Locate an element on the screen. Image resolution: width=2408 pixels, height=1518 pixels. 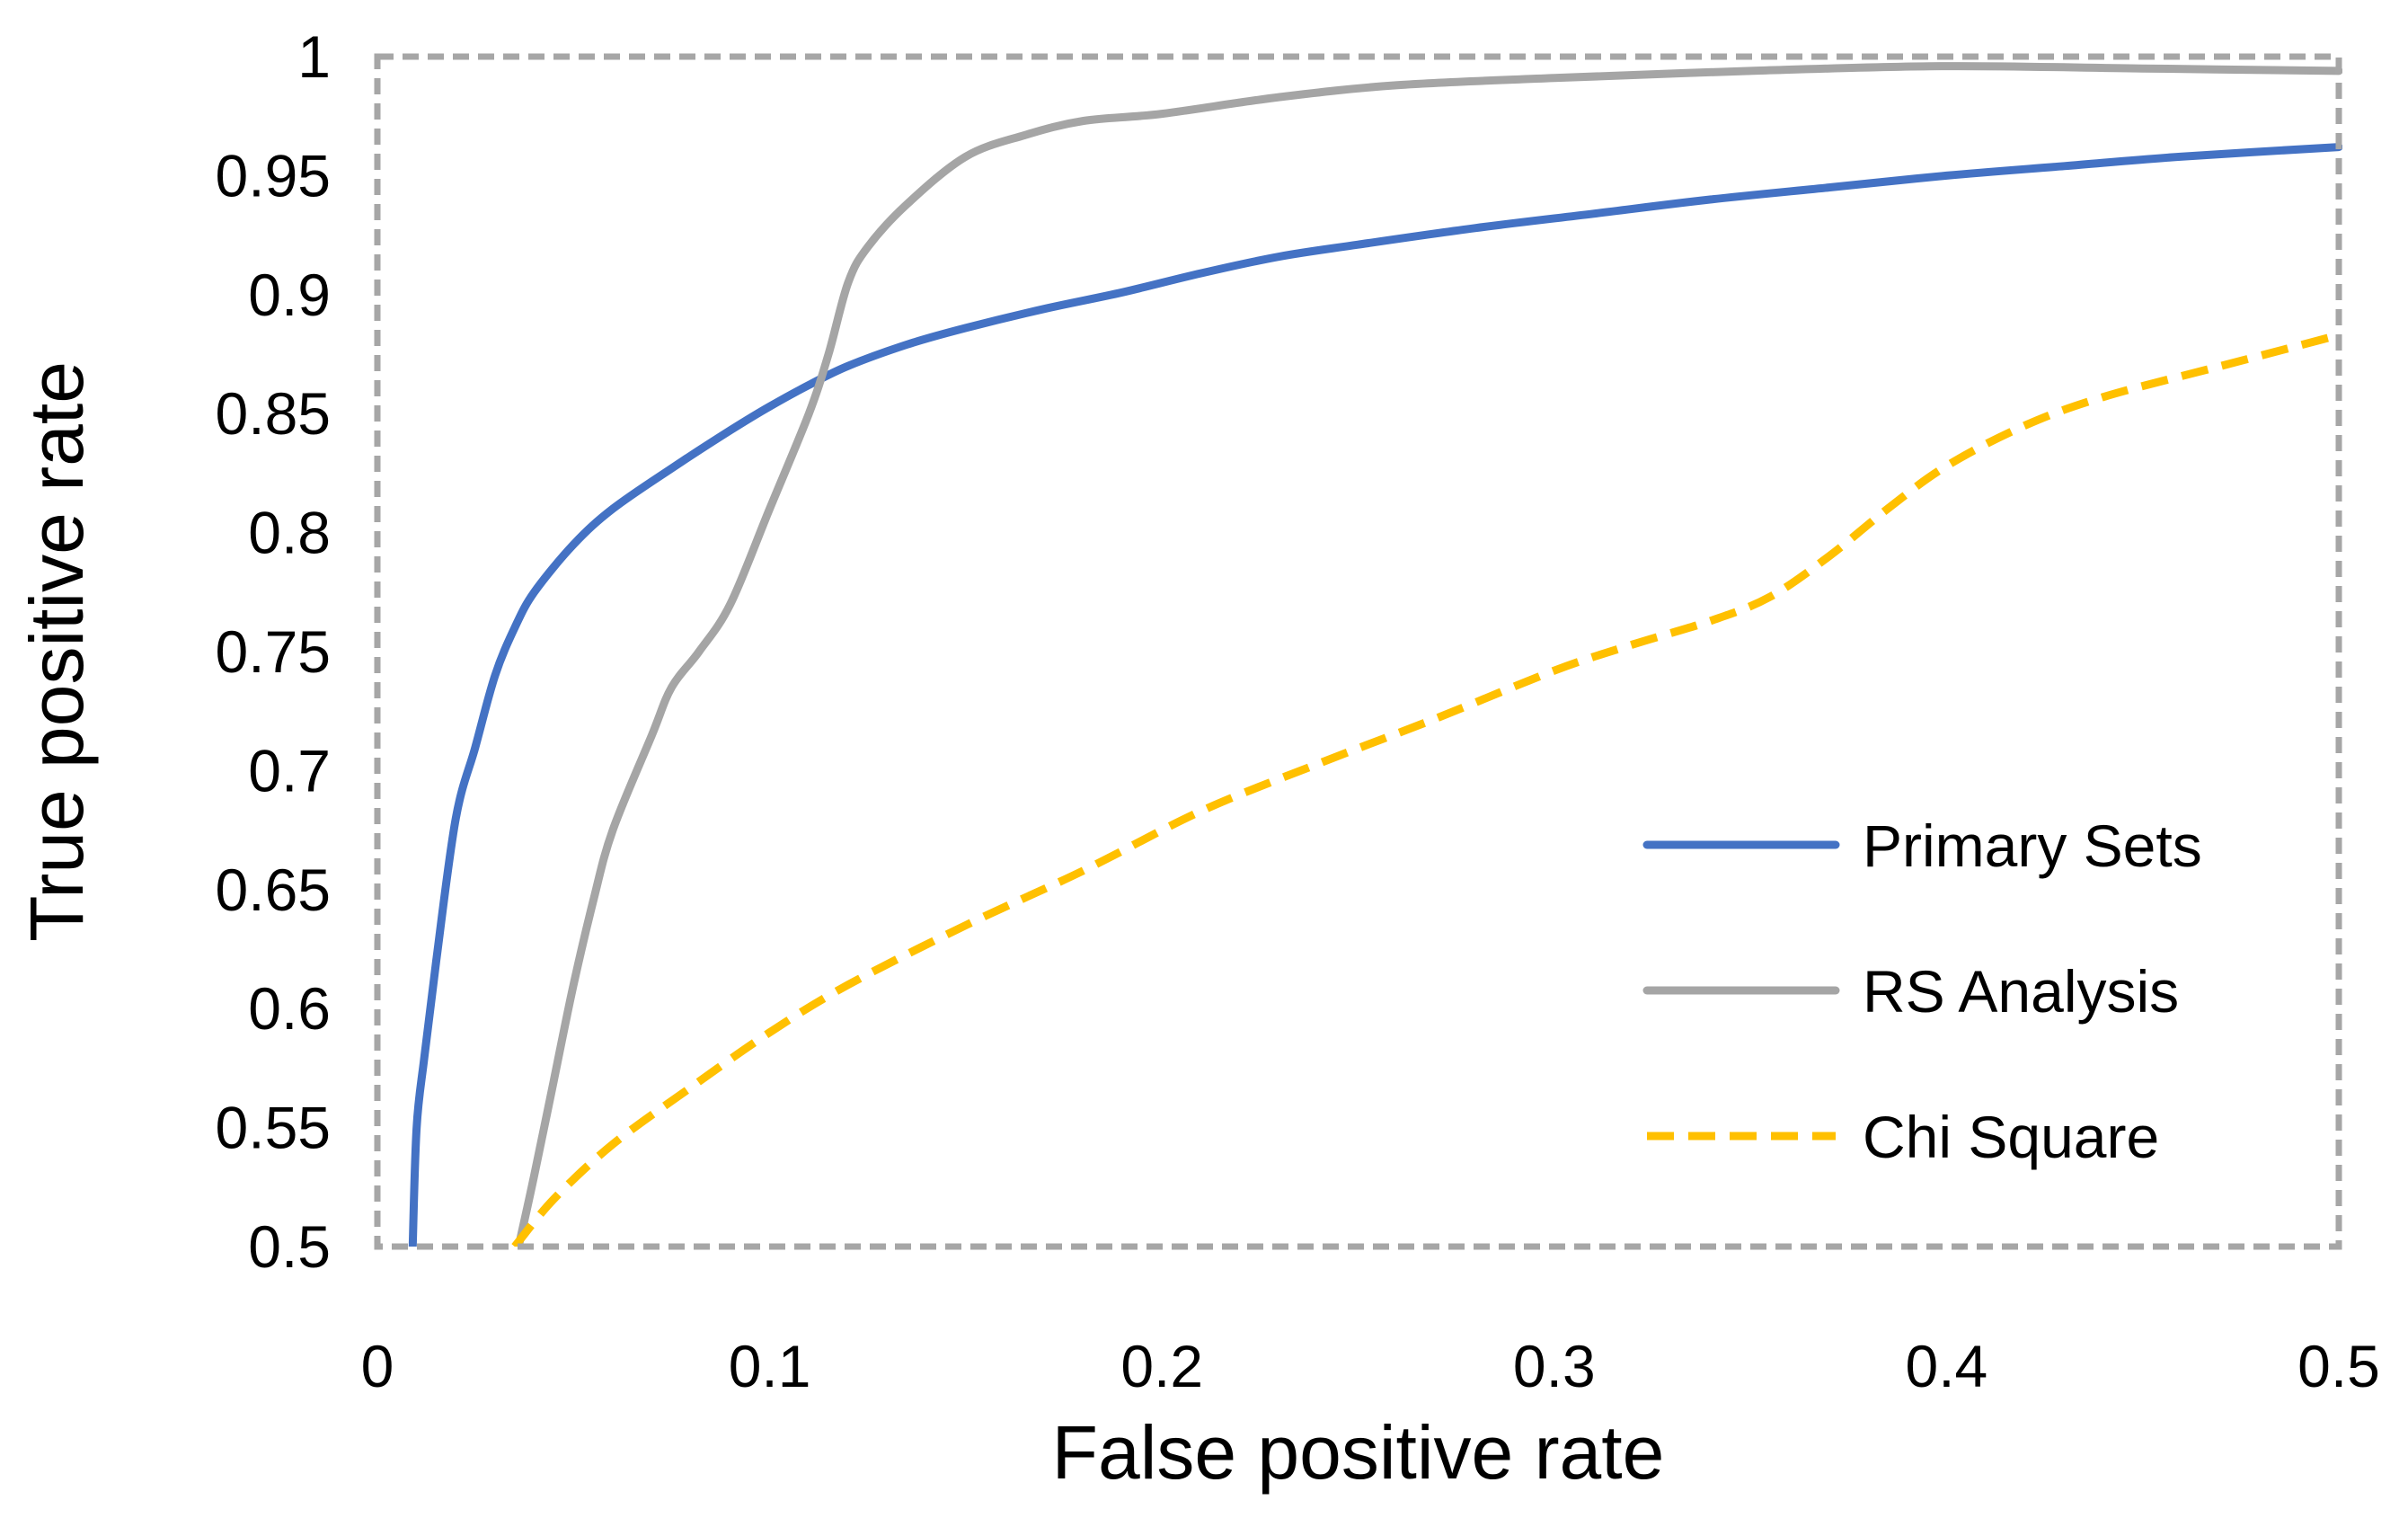
legend-item-chi-square: Chi Square is located at coordinates (1903, 1137).